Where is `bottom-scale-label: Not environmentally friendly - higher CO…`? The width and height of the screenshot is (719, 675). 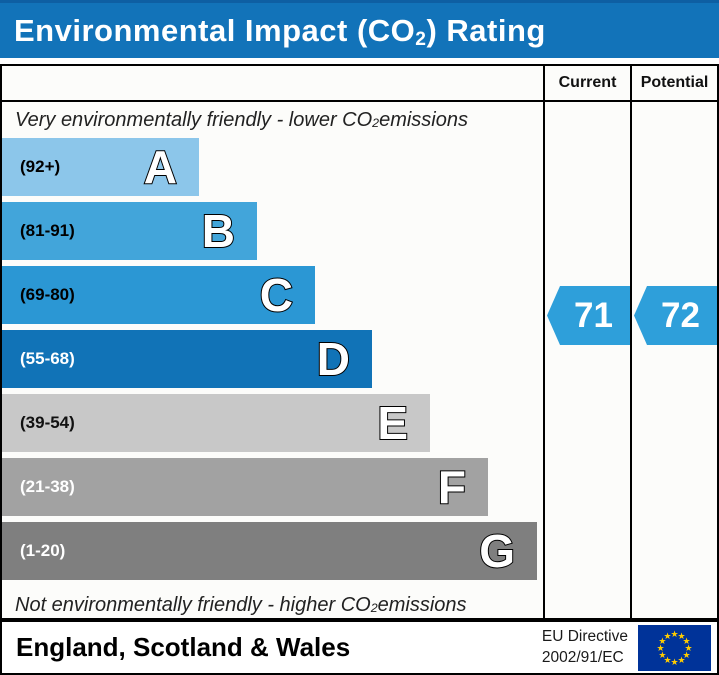 bottom-scale-label: Not environmentally friendly - higher CO… is located at coordinates (241, 604).